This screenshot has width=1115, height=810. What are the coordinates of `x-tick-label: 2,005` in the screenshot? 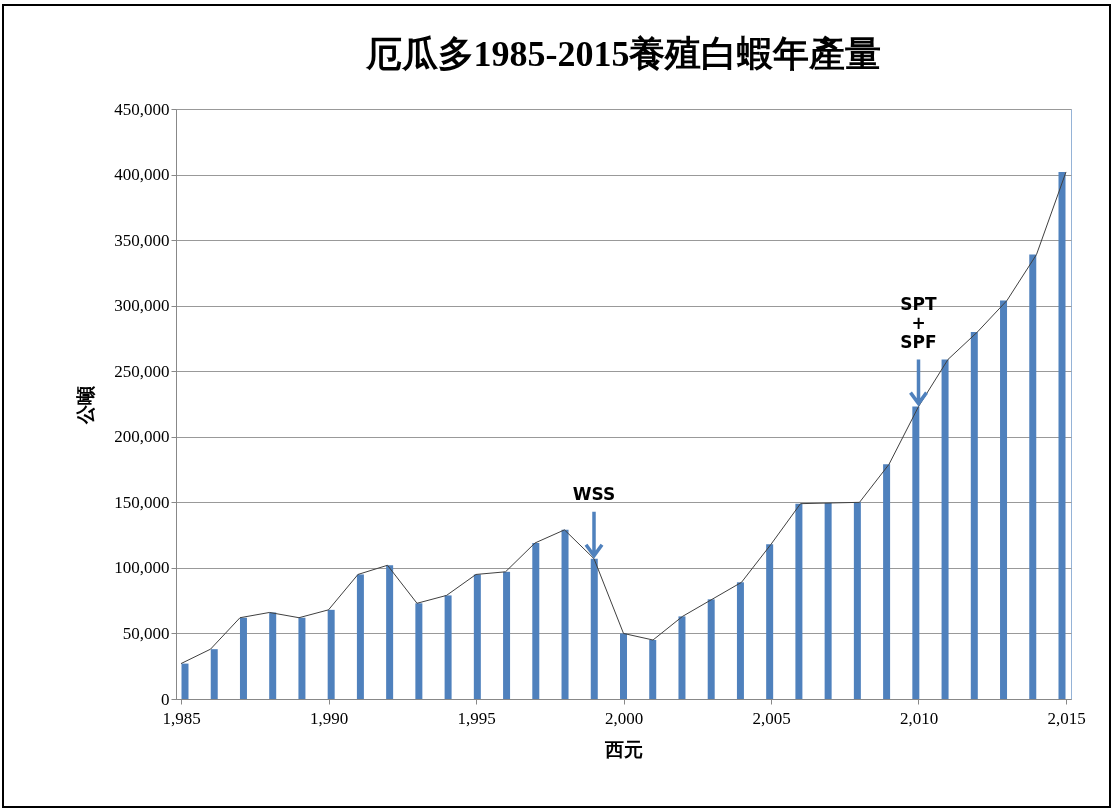 It's located at (771, 718).